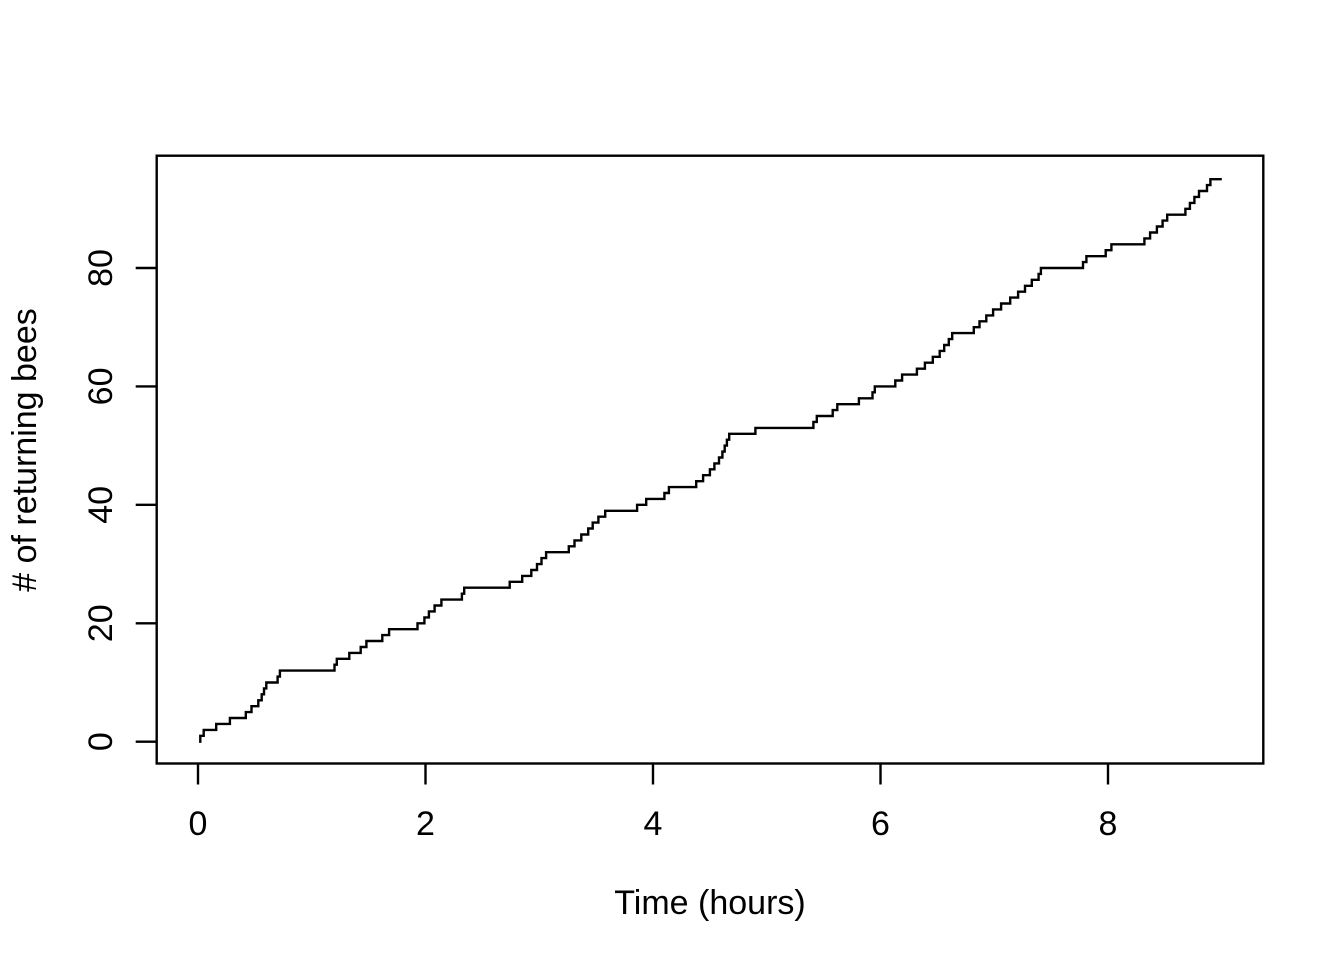 The image size is (1344, 960). Describe the element at coordinates (101, 505) in the screenshot. I see `y-tick-label: 40` at that location.